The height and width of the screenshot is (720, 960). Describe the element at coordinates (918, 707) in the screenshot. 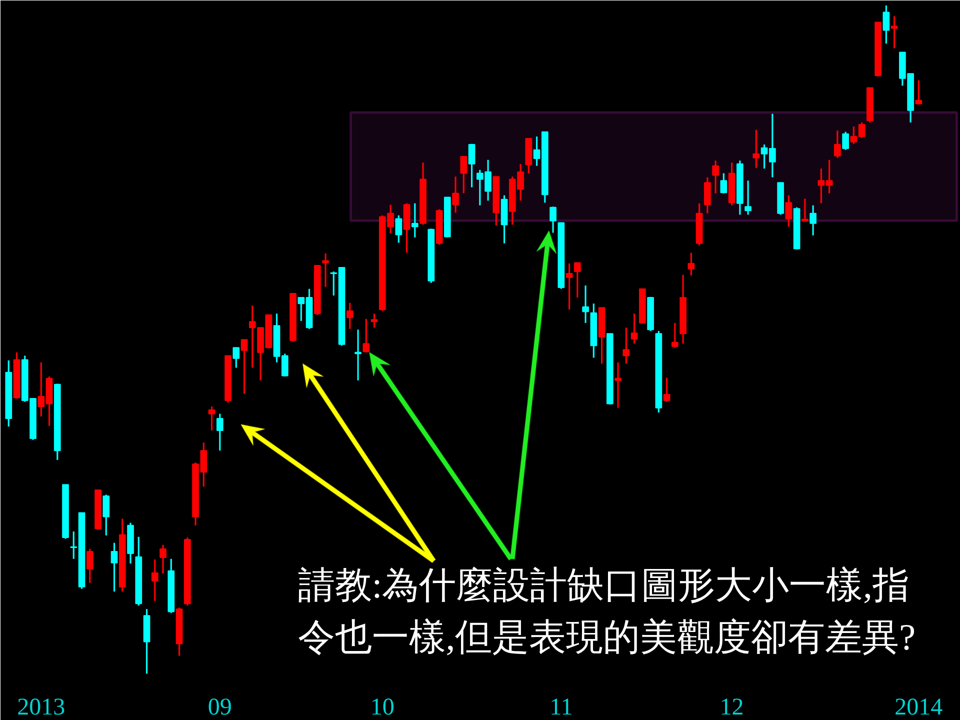

I see `x-tick-label: 2014` at that location.